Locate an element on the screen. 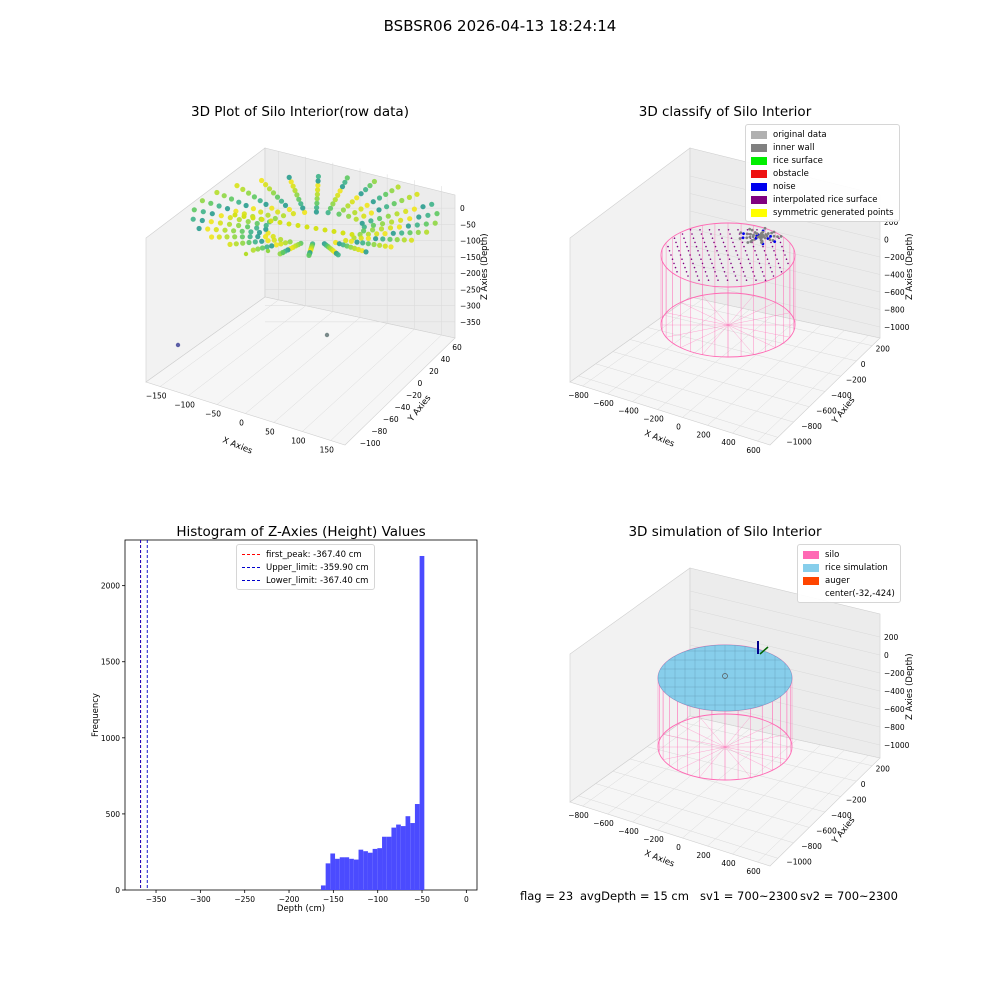 This screenshot has height=1000, width=1000. legend-label: symmetric generated points is located at coordinates (833, 212).